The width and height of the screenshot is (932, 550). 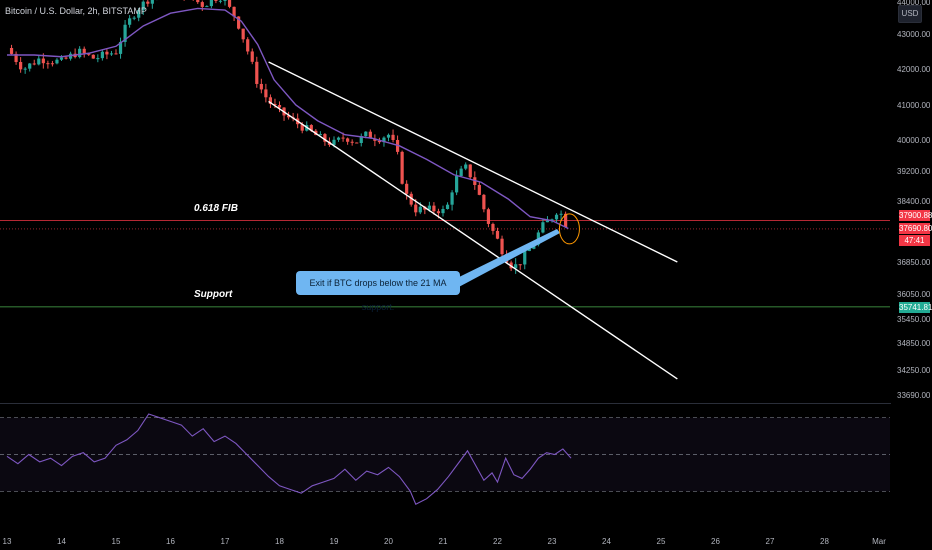 I want to click on price-tick-label: 40000.00, so click(x=914, y=140).